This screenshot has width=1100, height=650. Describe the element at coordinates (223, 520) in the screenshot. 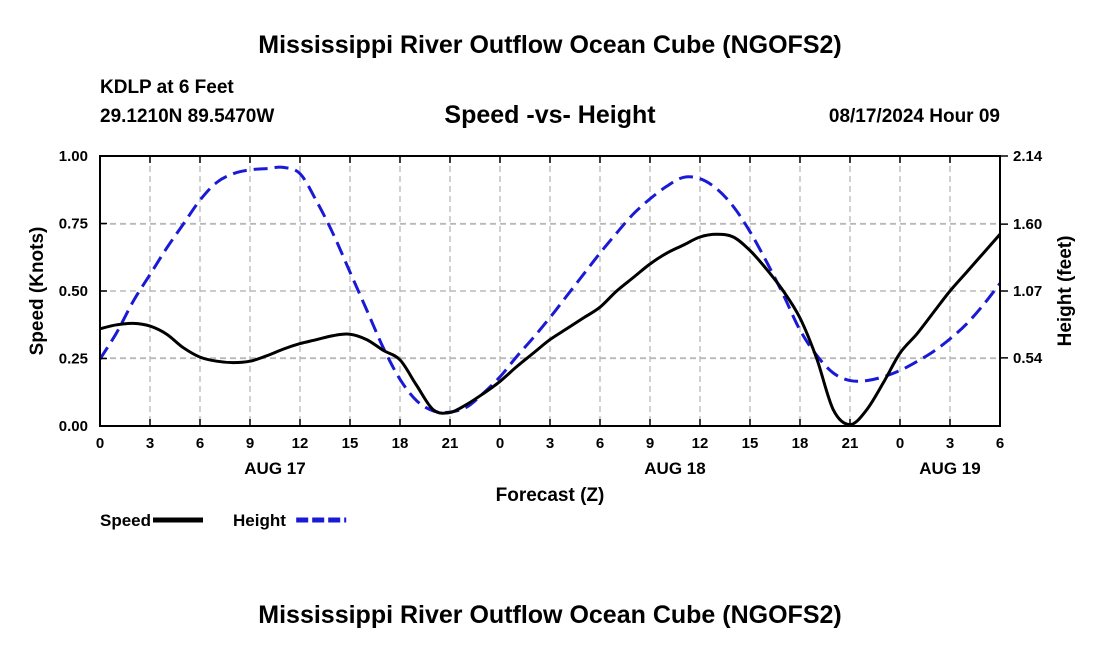

I see `legend: Speed Height` at that location.